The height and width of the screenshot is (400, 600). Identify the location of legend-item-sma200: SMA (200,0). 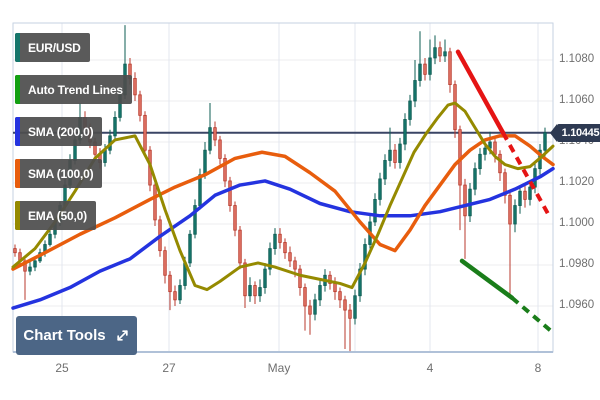
(59, 131).